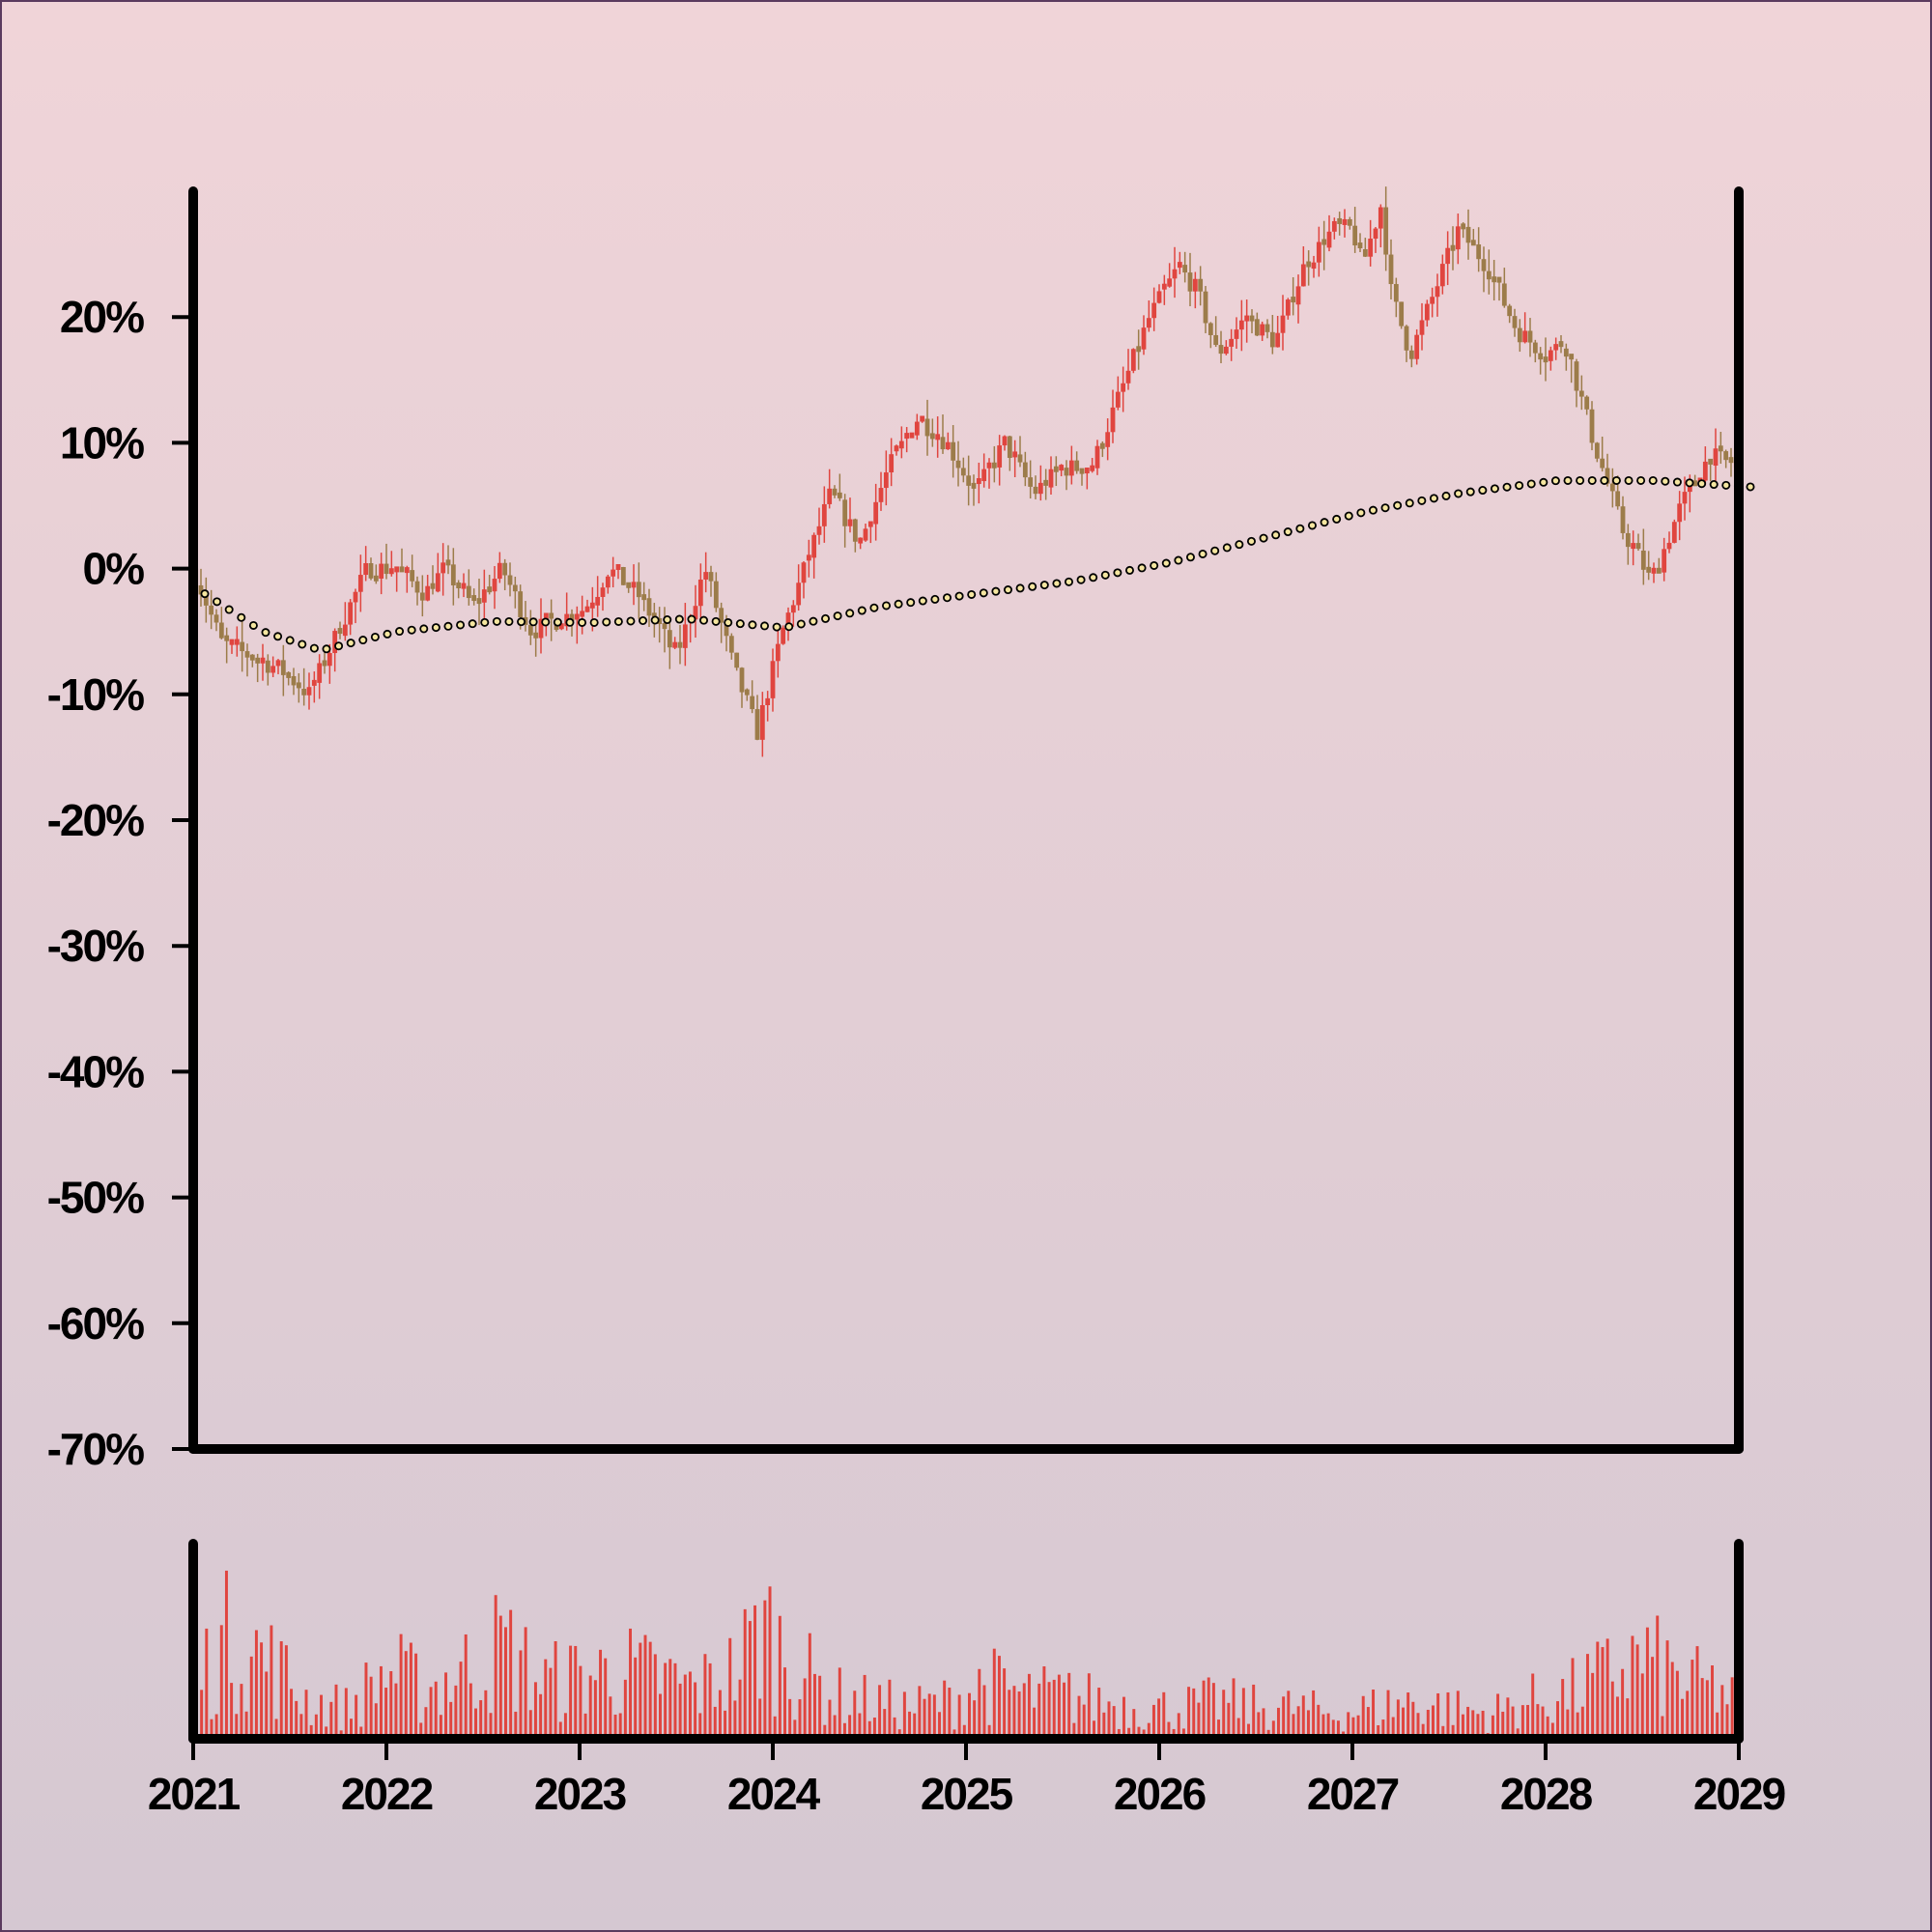 This screenshot has width=1932, height=1932. What do you see at coordinates (95, 1071) in the screenshot?
I see `y-tick-label: -40%` at bounding box center [95, 1071].